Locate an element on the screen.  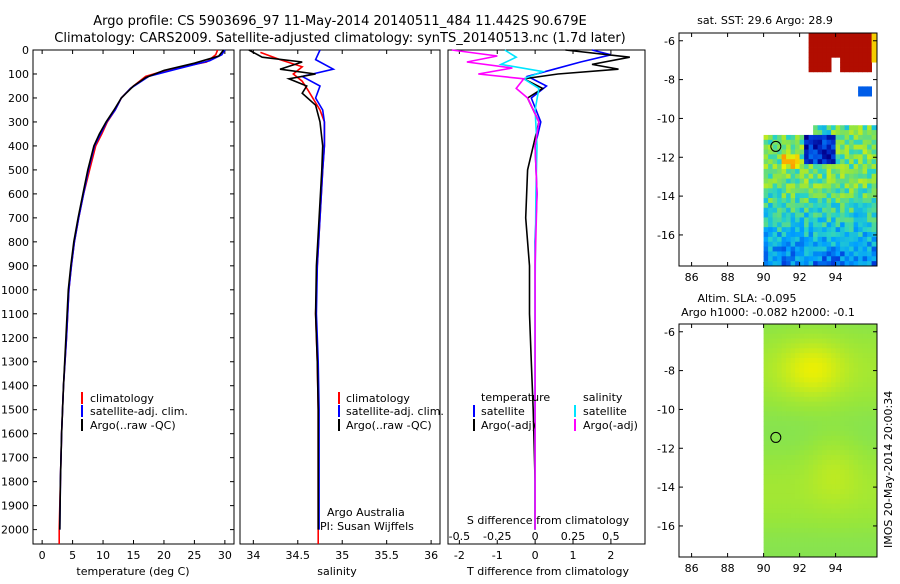
credit-line-1: Argo Australia is located at coordinates (366, 512).